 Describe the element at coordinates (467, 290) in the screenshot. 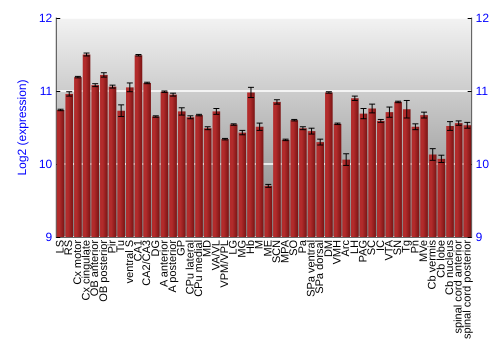

I see `x-tick-label: spinal cord posterior` at that location.